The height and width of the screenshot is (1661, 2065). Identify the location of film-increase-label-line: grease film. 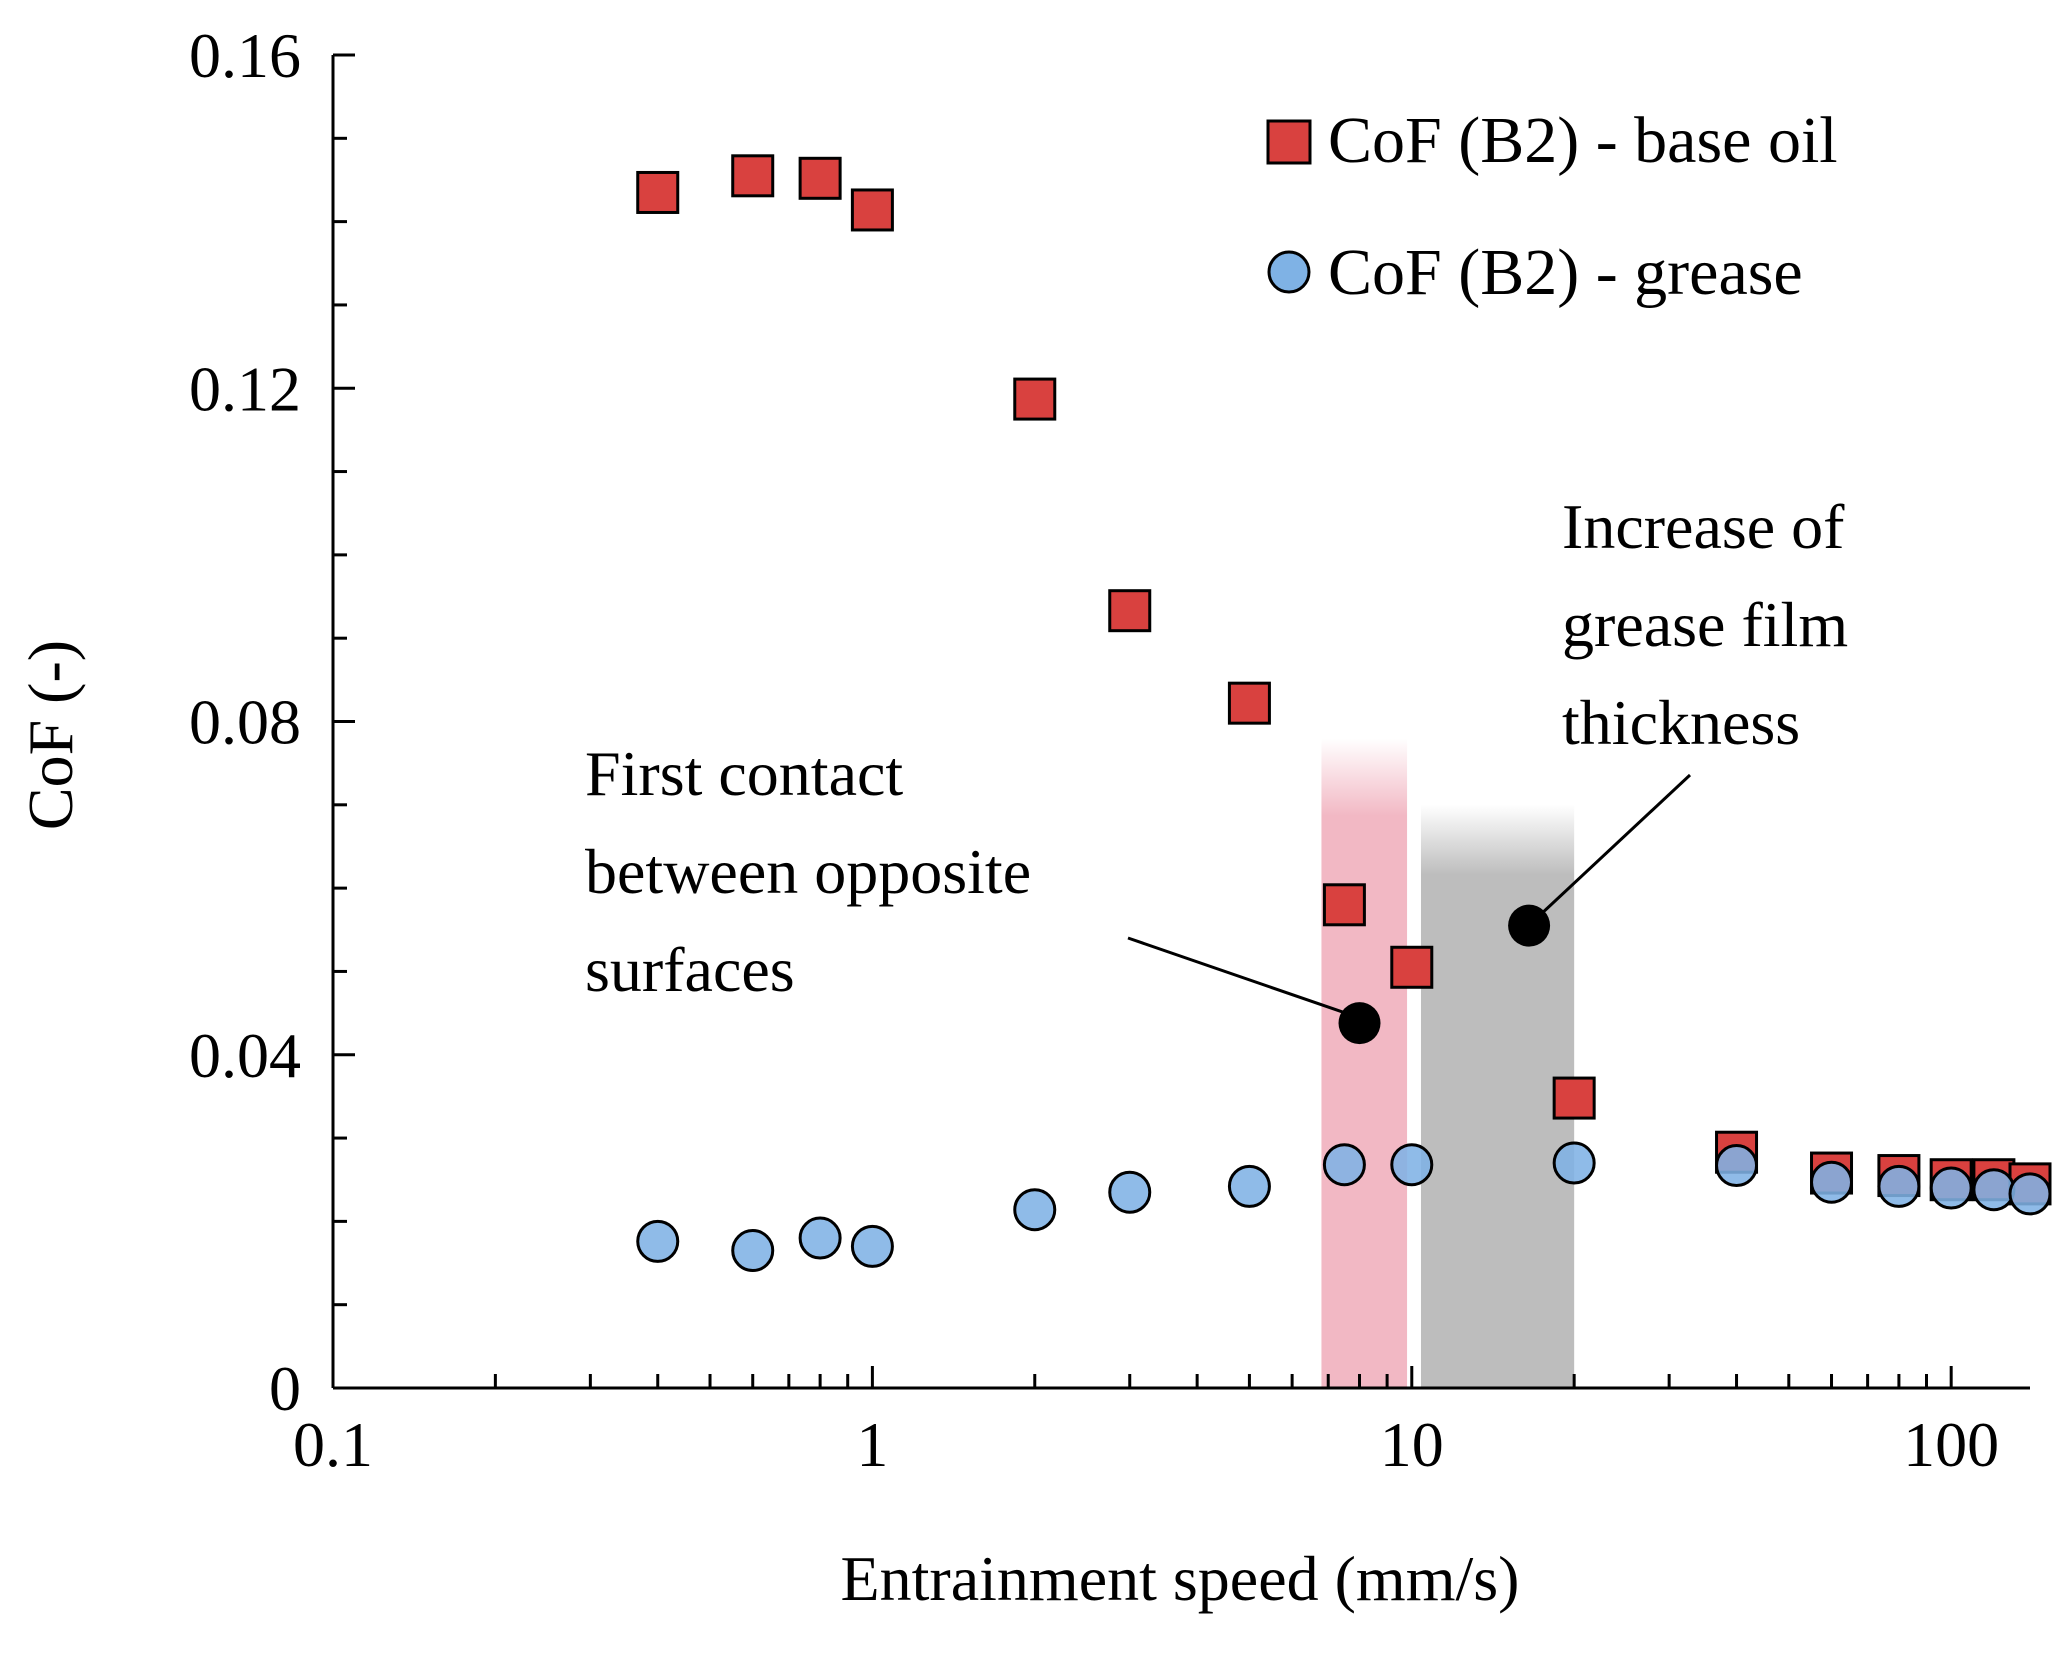
(1705, 624).